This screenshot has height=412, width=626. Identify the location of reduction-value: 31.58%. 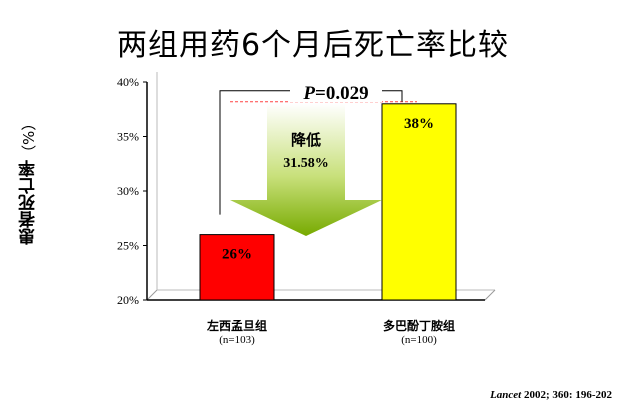
(306, 163).